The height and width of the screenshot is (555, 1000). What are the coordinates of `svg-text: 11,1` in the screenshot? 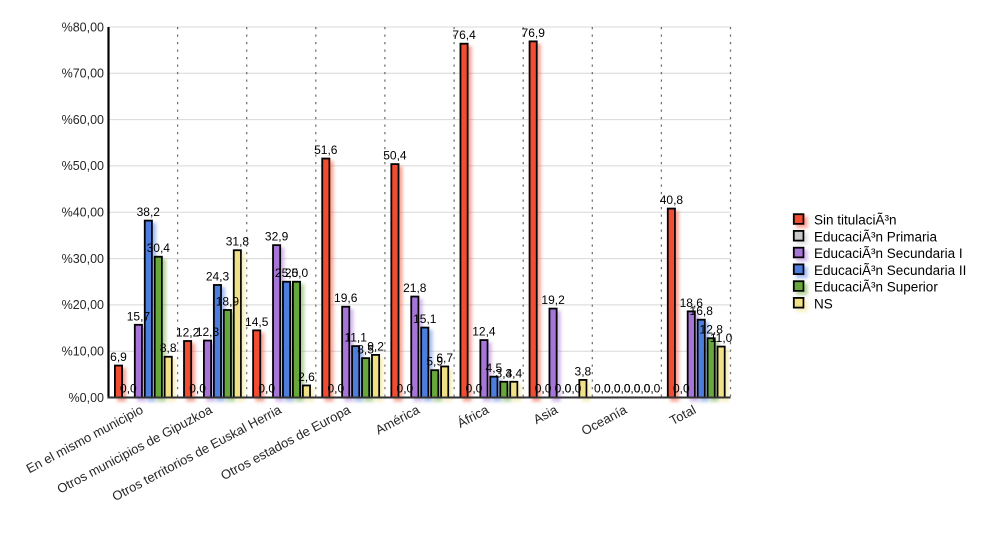 It's located at (355, 338).